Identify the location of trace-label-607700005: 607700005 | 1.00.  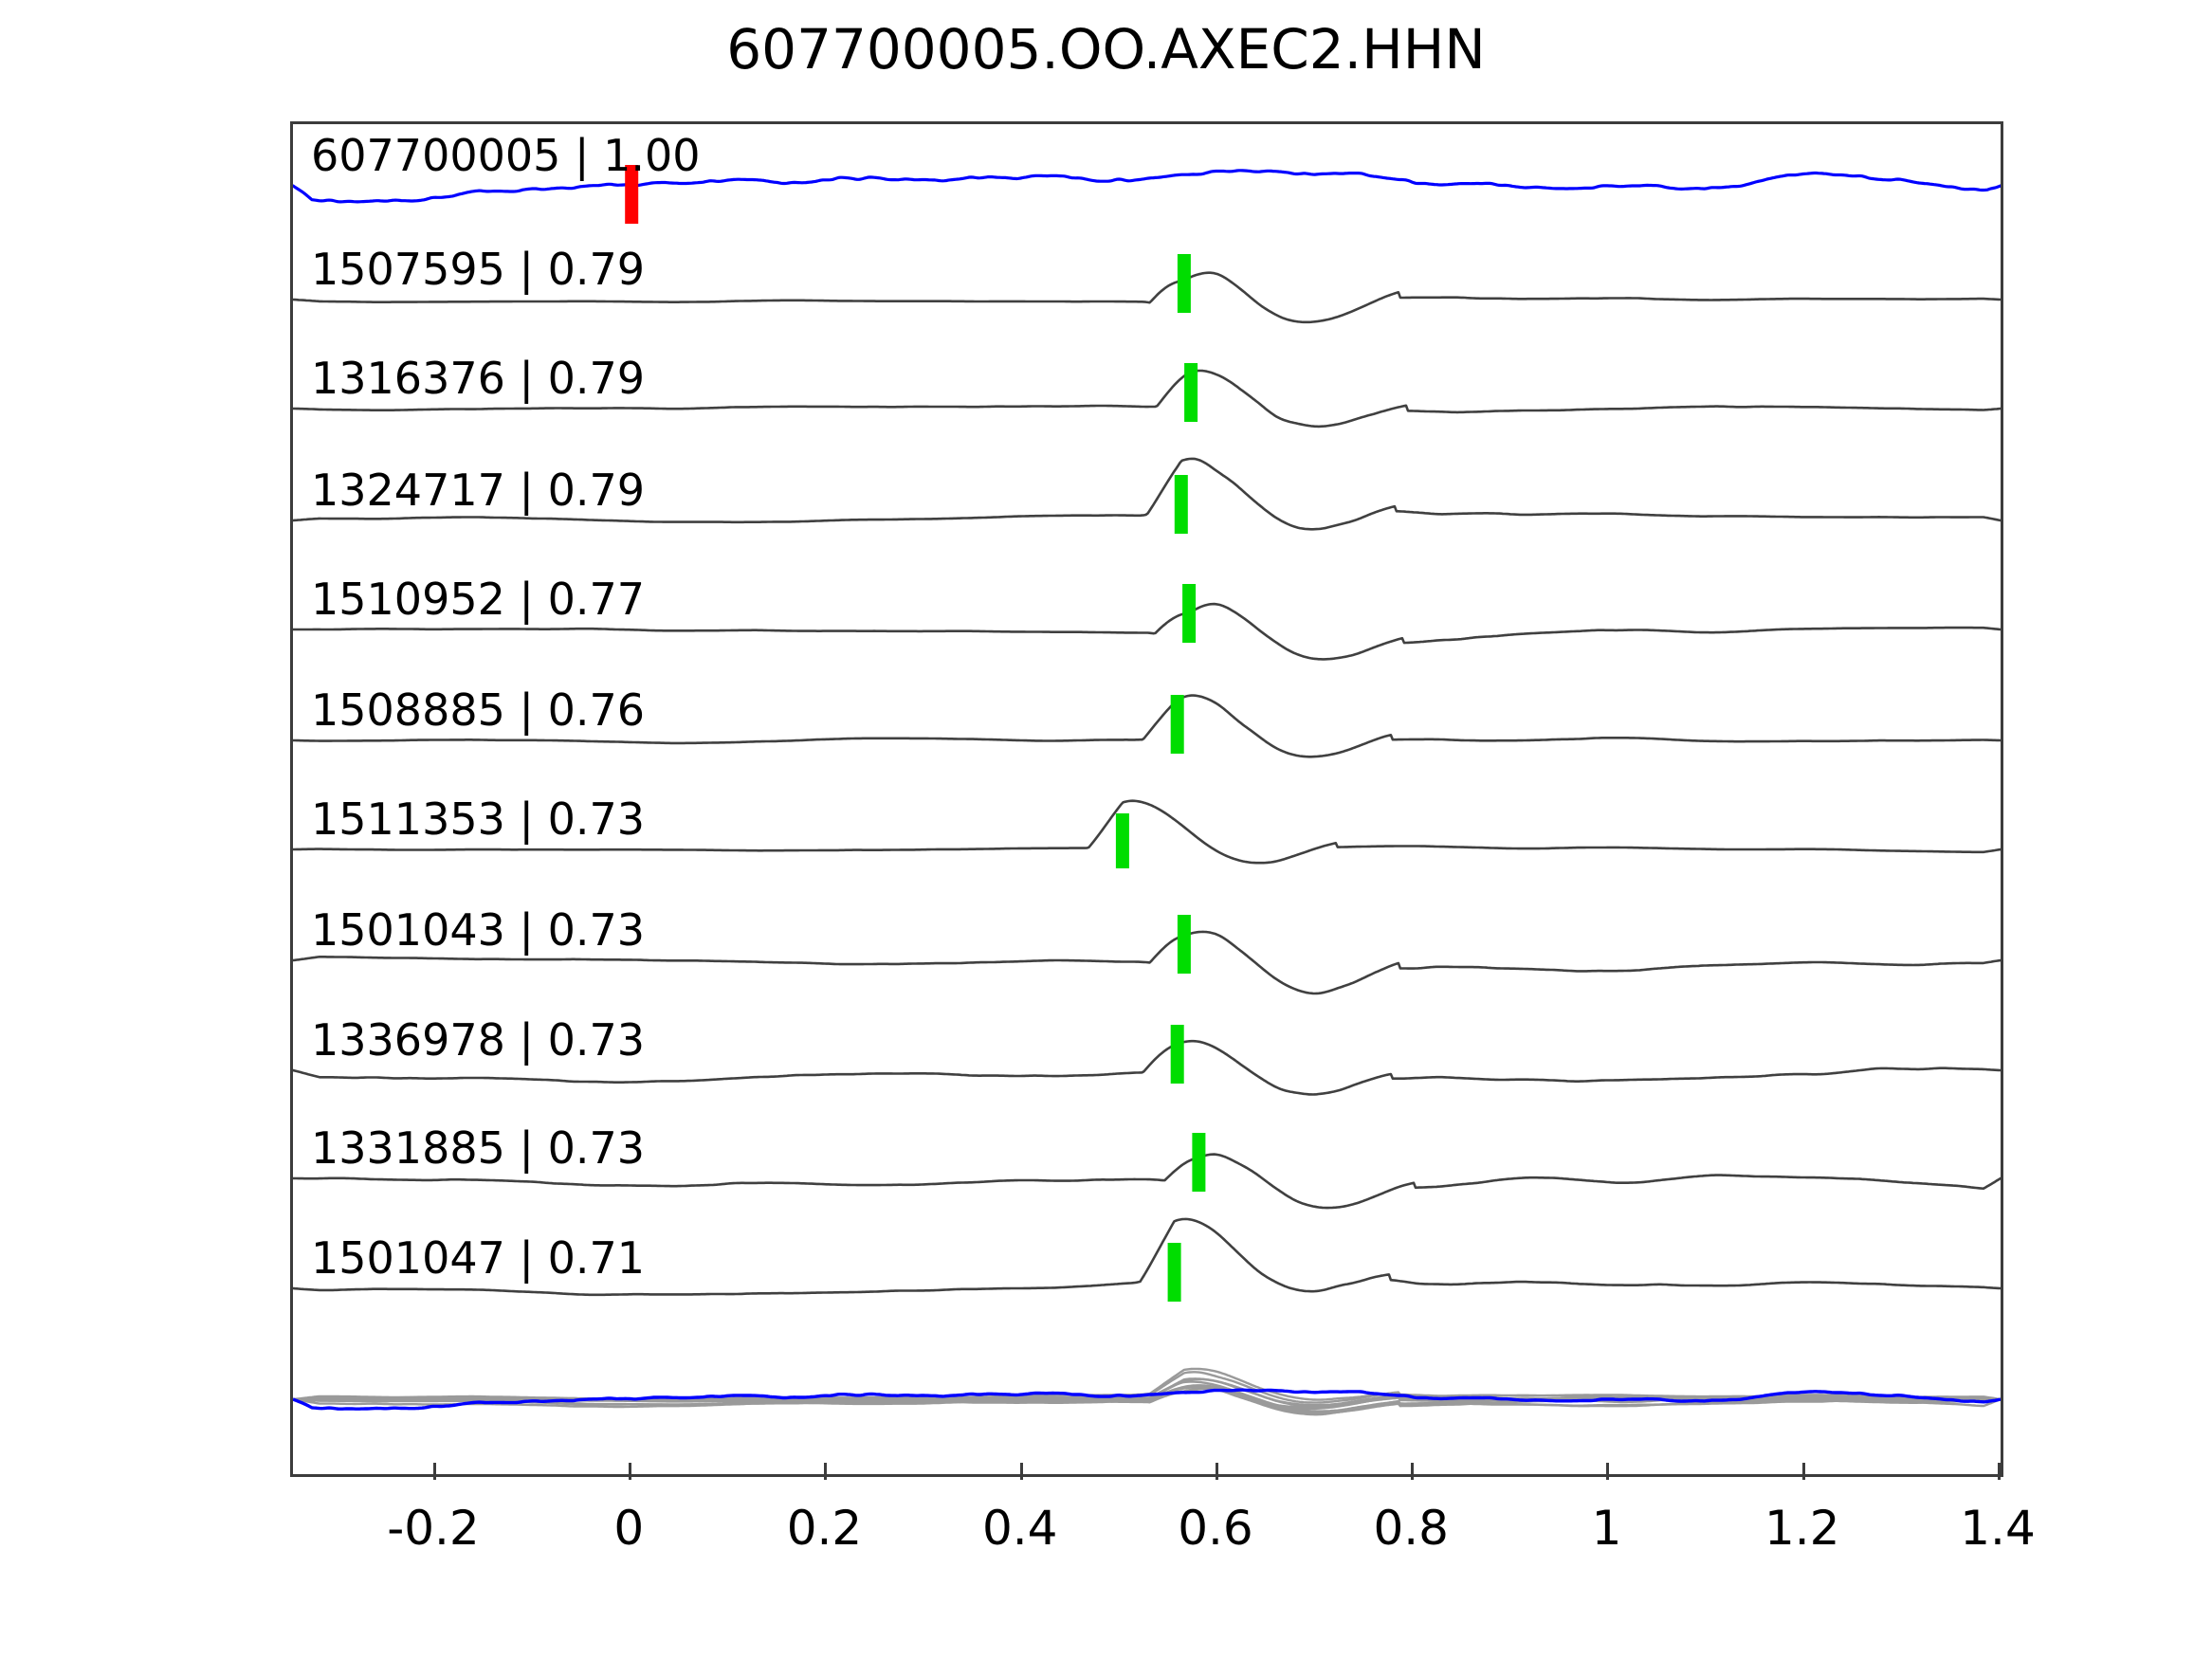
(506, 155).